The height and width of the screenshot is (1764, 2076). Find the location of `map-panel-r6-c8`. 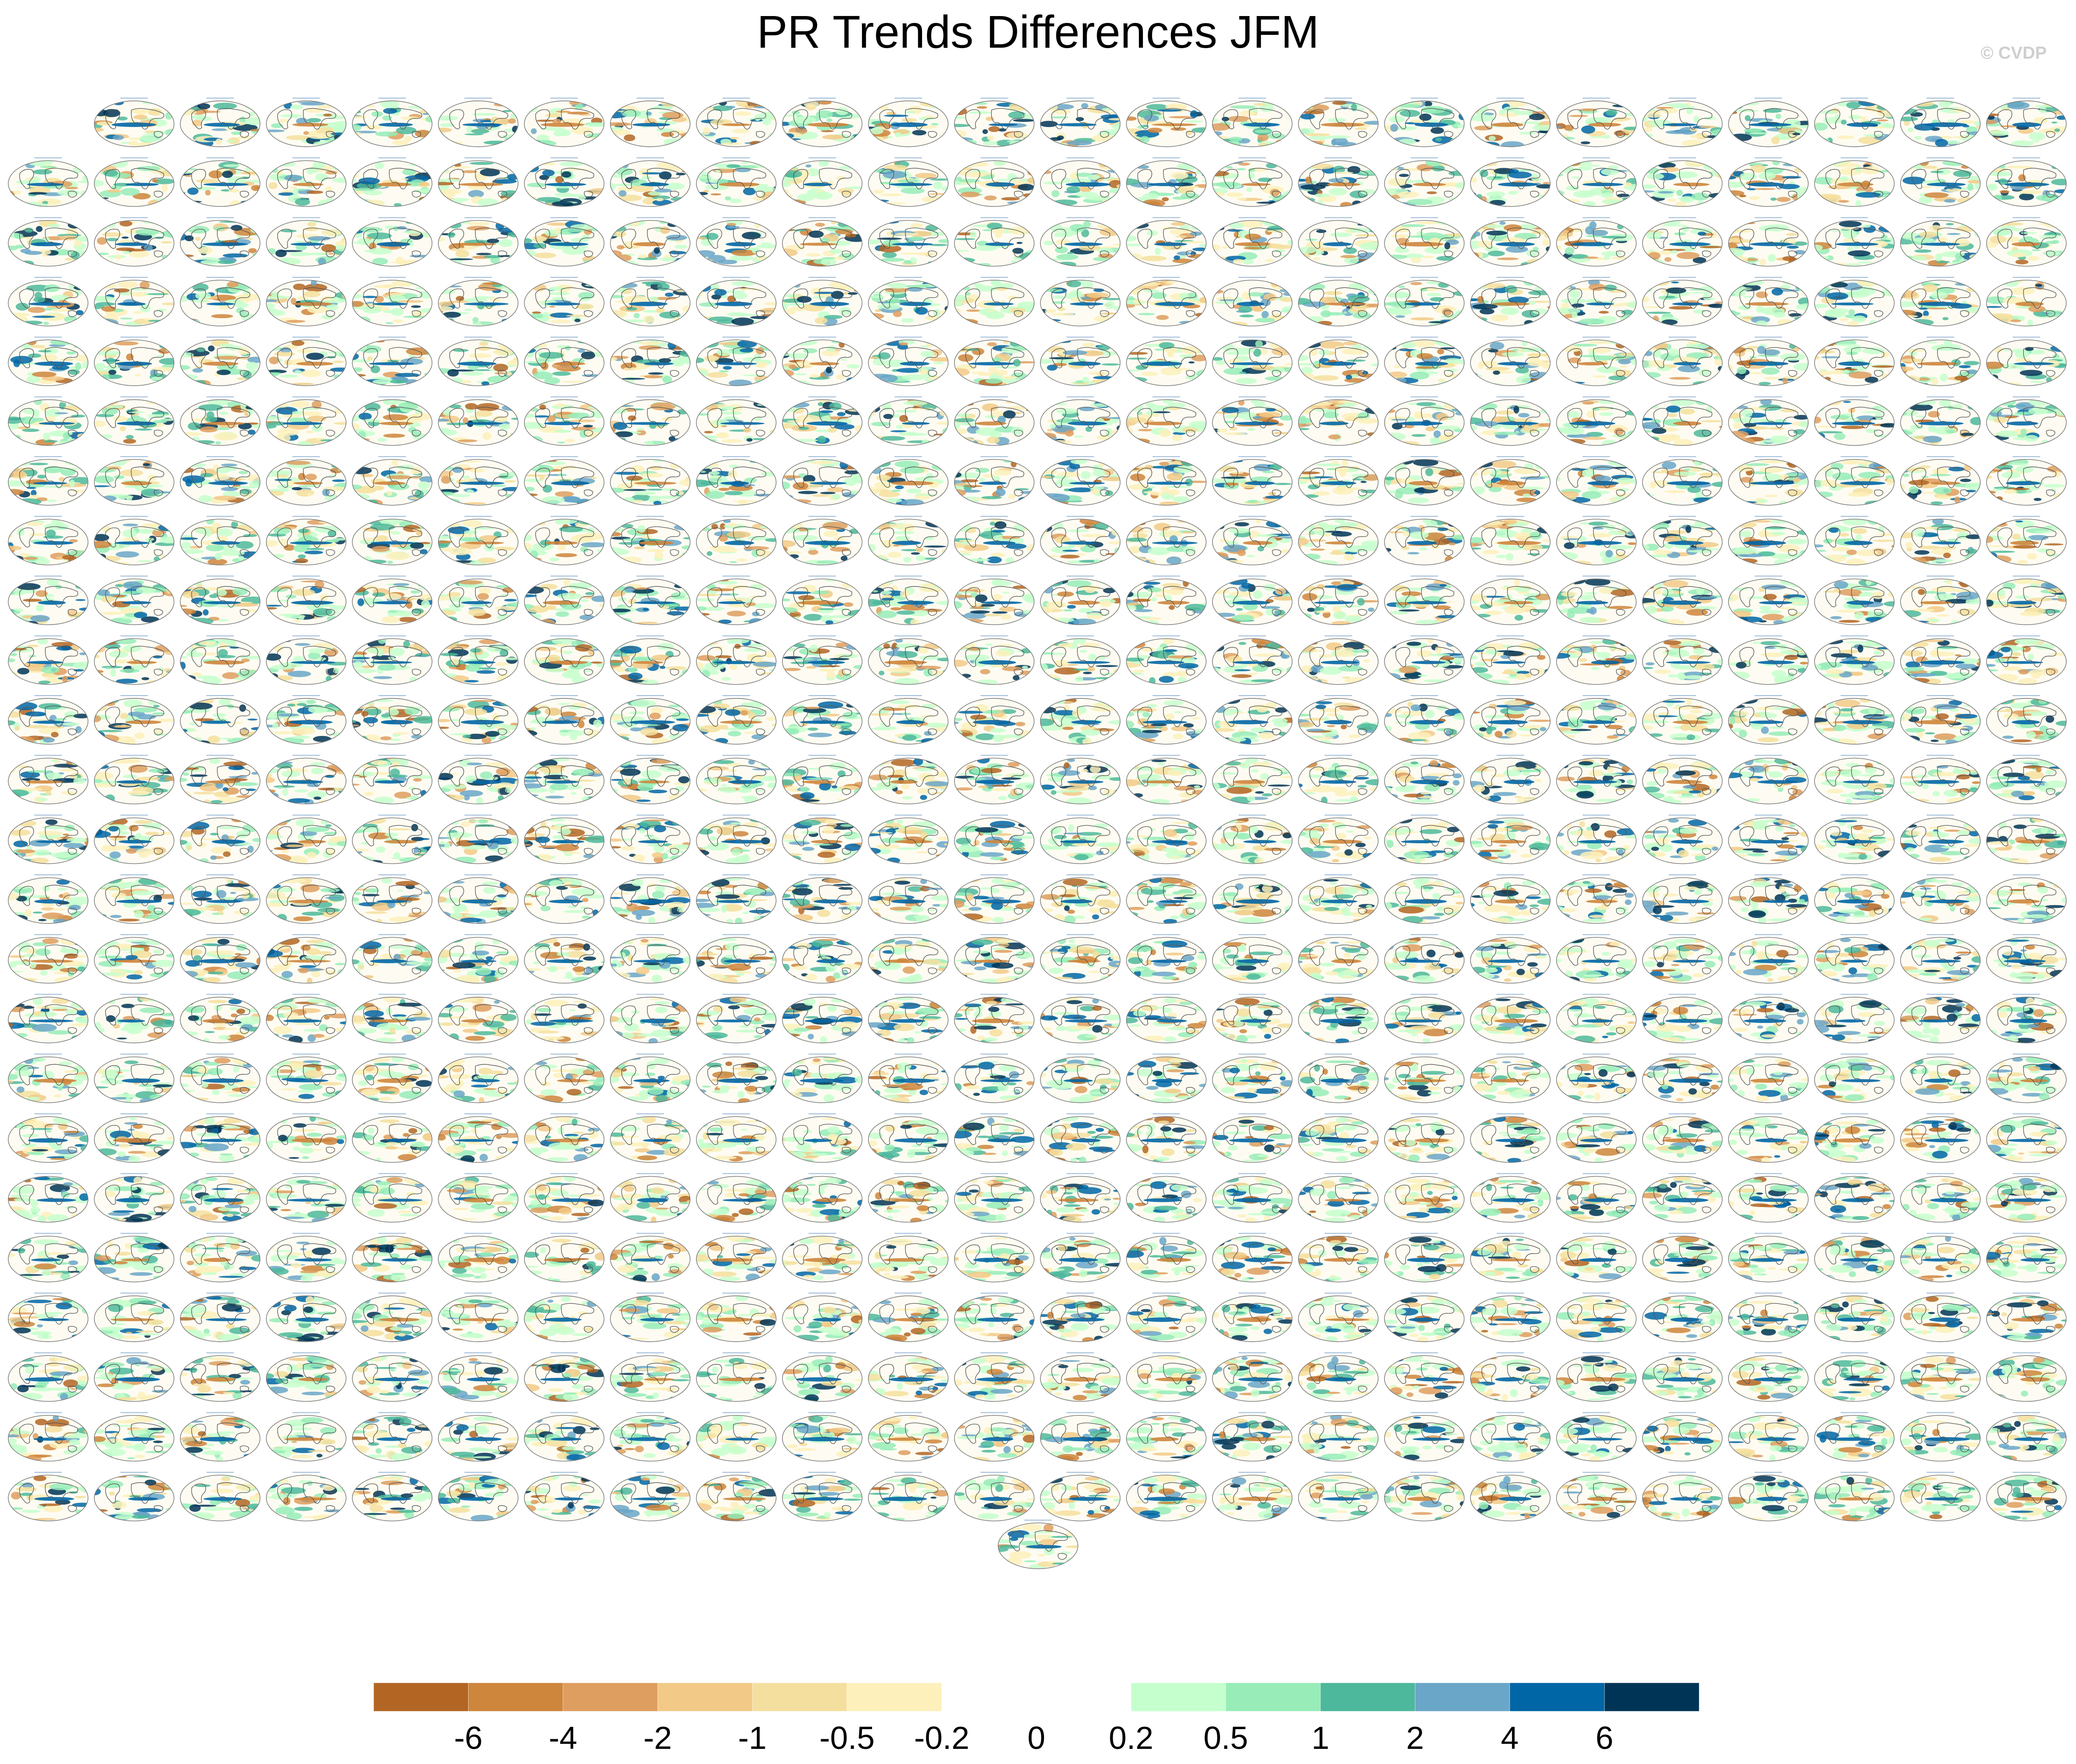

map-panel-r6-c8 is located at coordinates (736, 481).